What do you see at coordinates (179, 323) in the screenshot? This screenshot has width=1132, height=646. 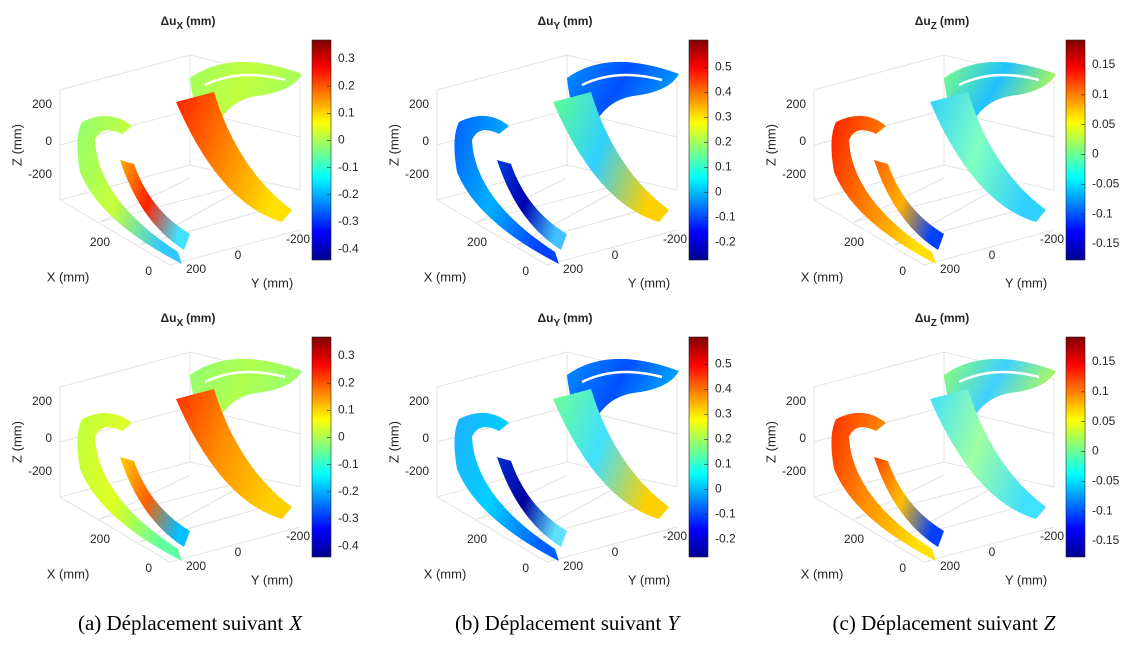 I see `title-part: X` at bounding box center [179, 323].